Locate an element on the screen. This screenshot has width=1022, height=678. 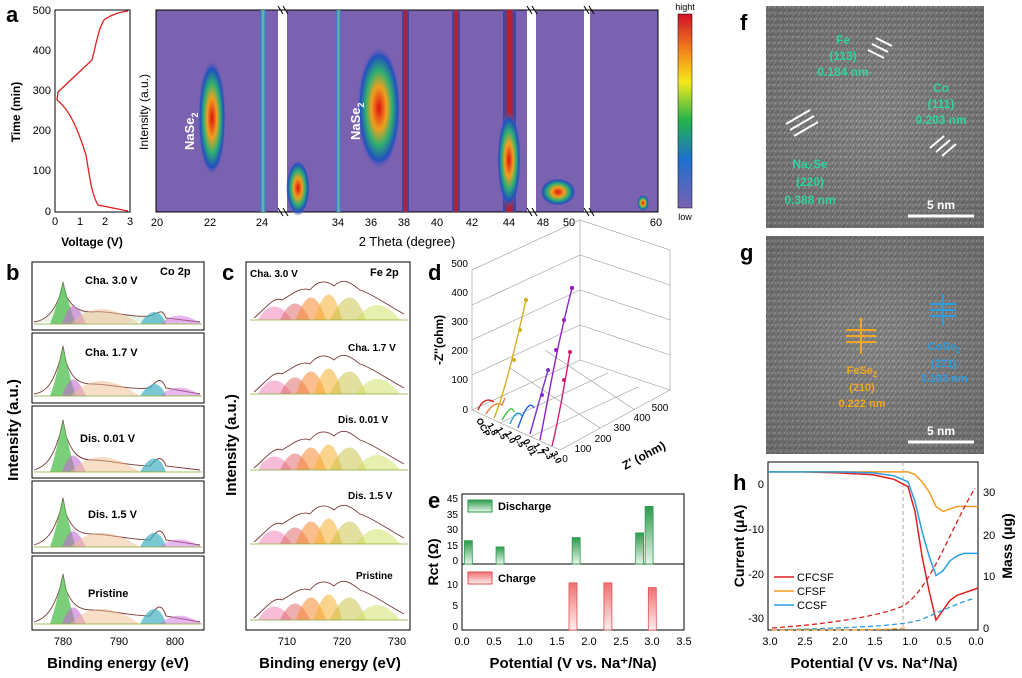
xps-subpanel: Dis. 0.01 V is located at coordinates (118, 442).